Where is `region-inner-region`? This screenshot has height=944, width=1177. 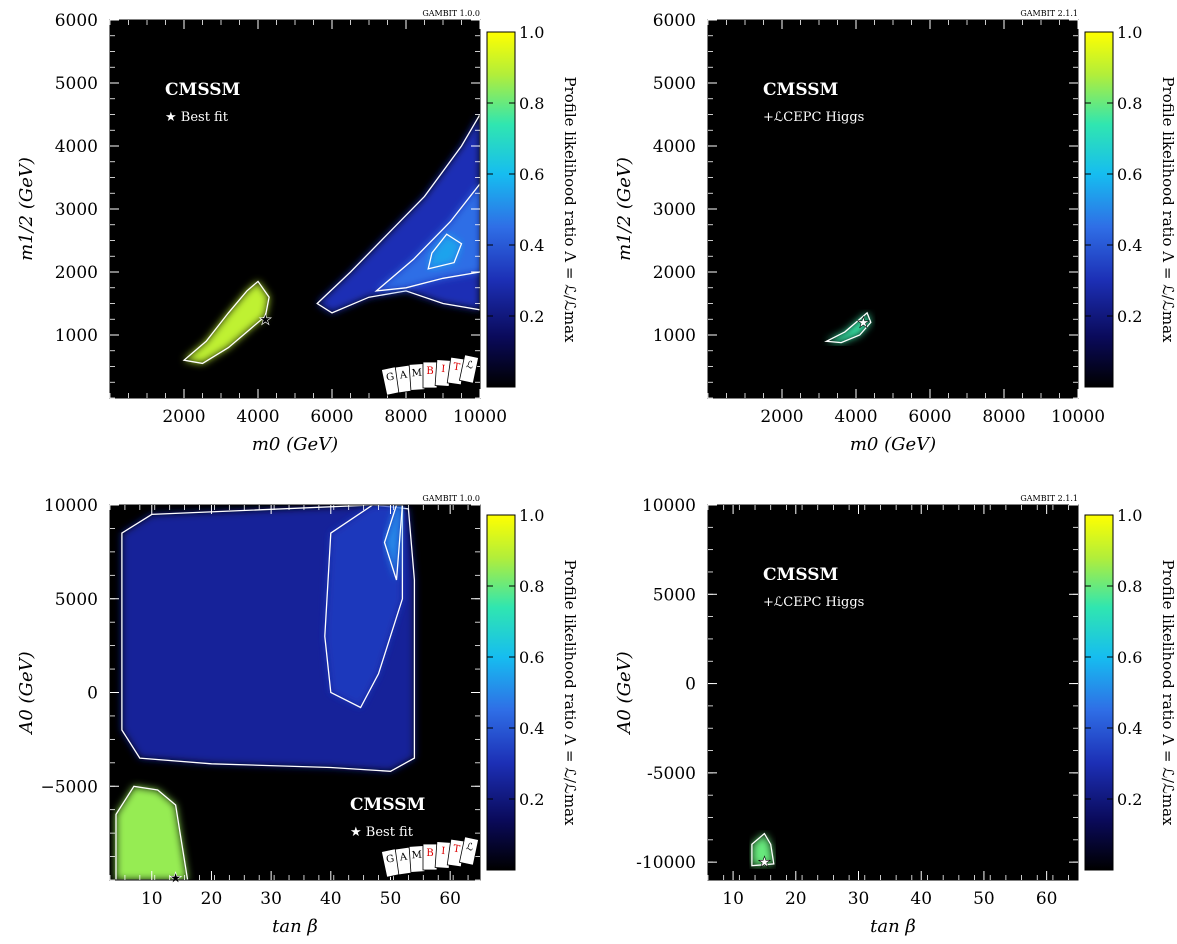 region-inner-region is located at coordinates (363, 606).